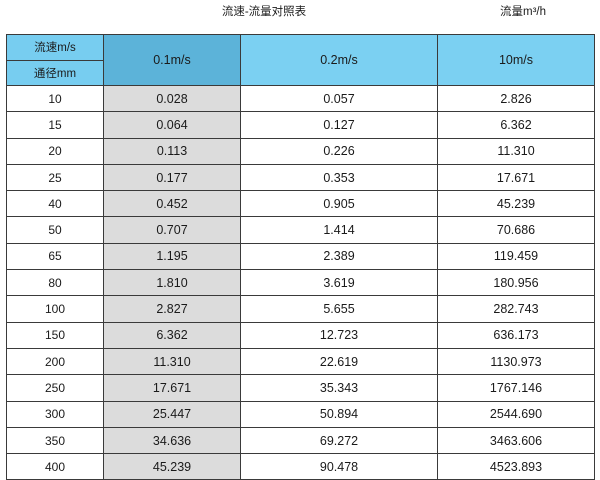 The width and height of the screenshot is (600, 480). Describe the element at coordinates (339, 440) in the screenshot. I see `cell-flow-value: 69.272` at that location.